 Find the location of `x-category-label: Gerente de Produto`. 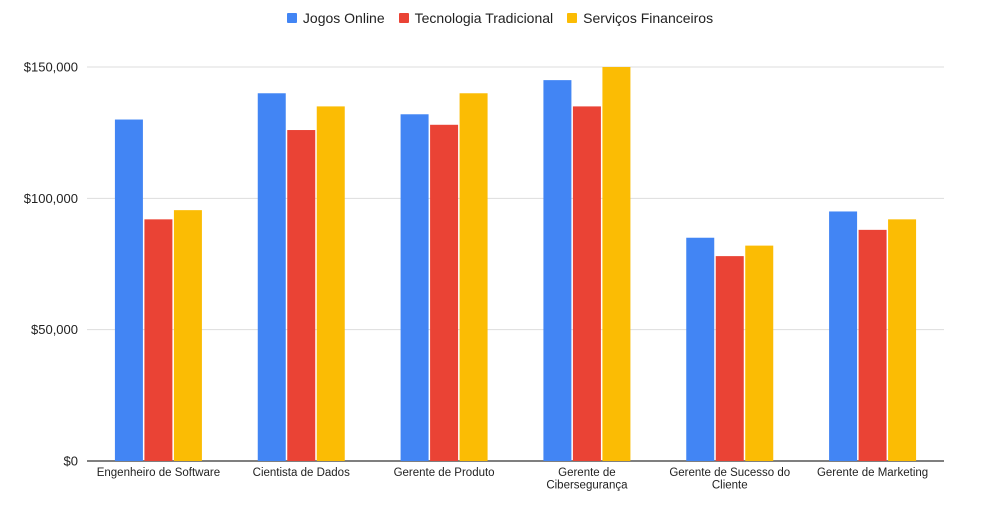

x-category-label: Gerente de Produto is located at coordinates (444, 473).